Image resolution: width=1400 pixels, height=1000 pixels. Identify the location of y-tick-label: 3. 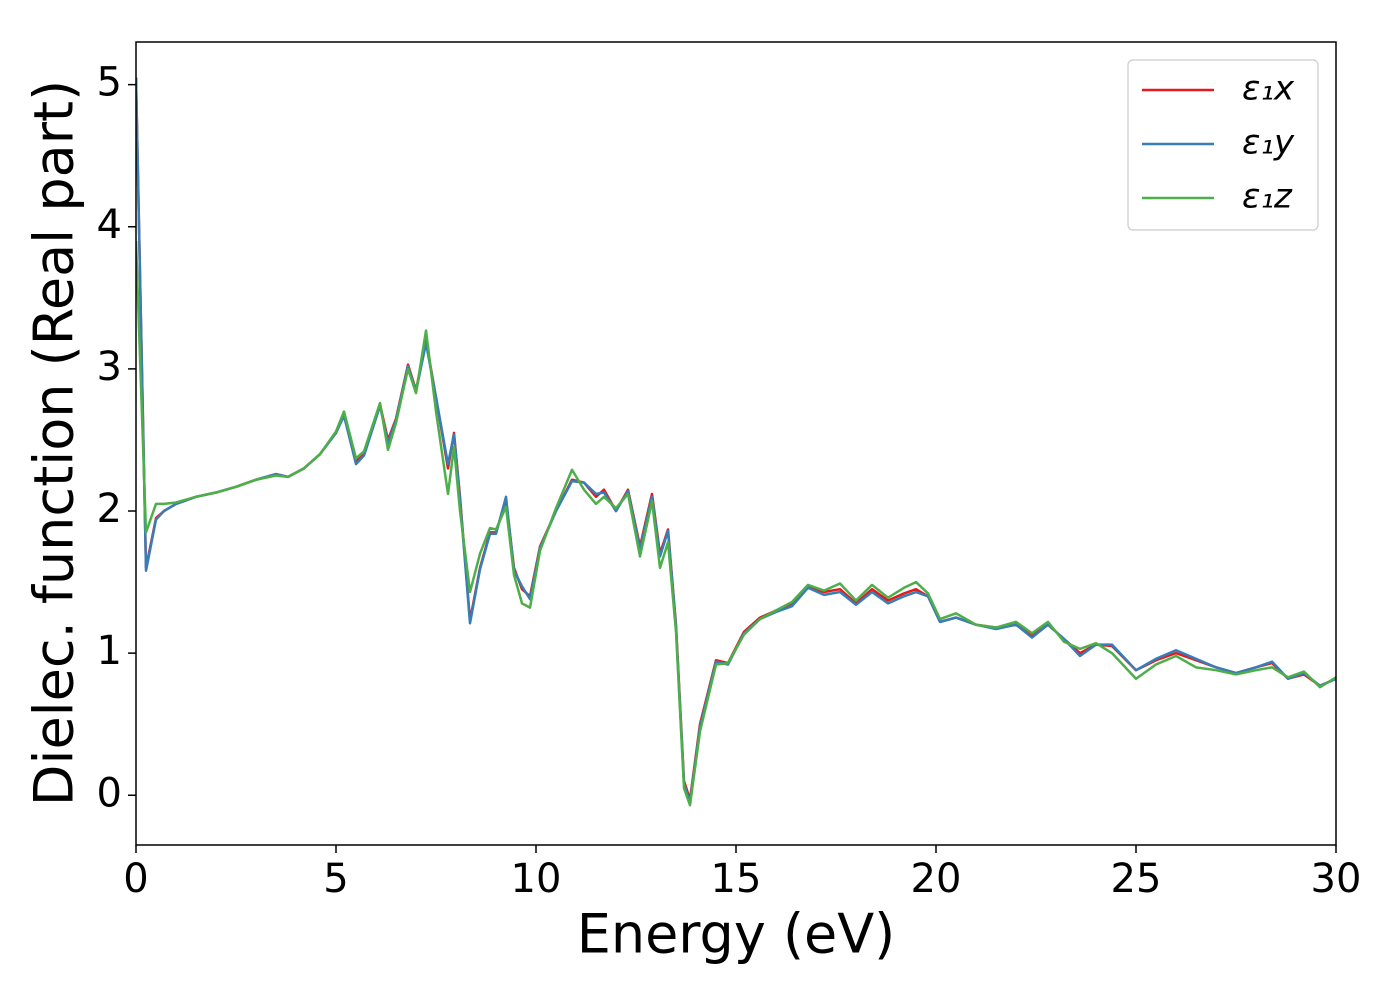
(109, 367).